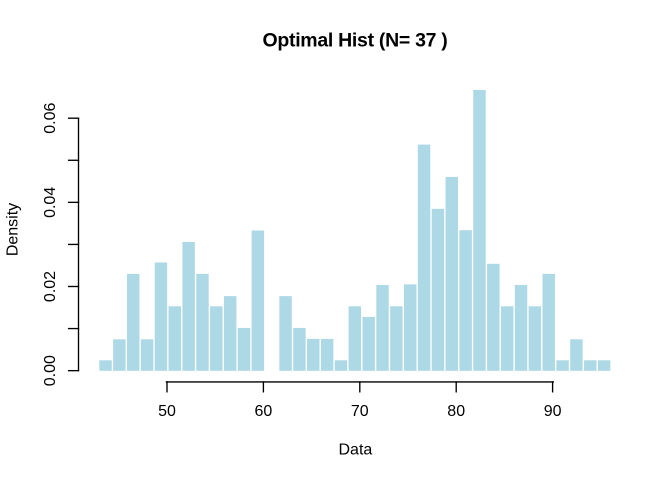  What do you see at coordinates (167, 411) in the screenshot?
I see `svg-text: 50` at bounding box center [167, 411].